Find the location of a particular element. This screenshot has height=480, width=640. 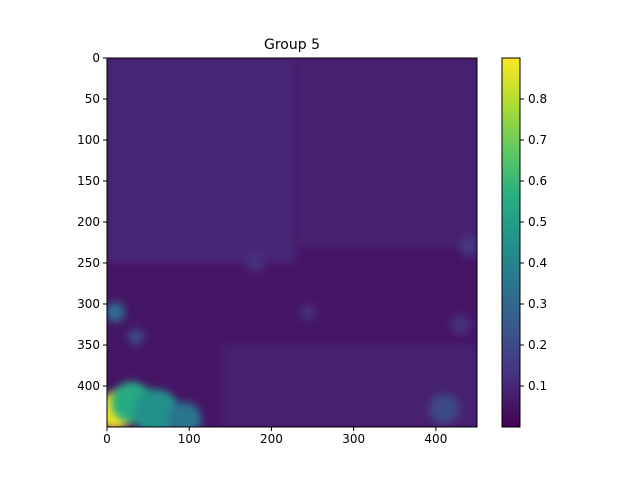

y-tick-label: 0 is located at coordinates (96, 58).